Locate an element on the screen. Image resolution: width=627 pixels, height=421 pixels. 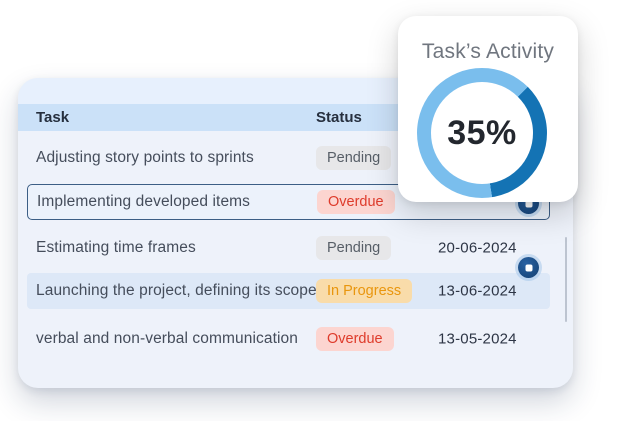
donut-center: 35% is located at coordinates (482, 133).